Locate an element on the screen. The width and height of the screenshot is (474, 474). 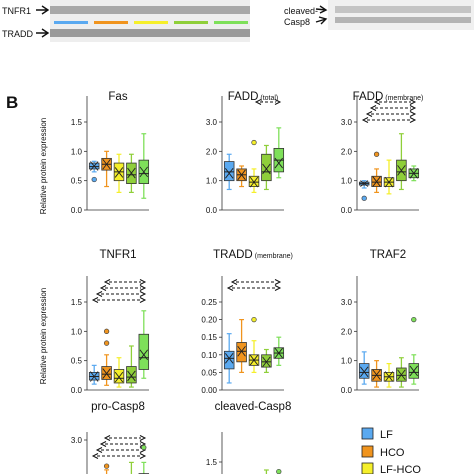
blot-label-cleaved: cleaved- is located at coordinates (301, 11).